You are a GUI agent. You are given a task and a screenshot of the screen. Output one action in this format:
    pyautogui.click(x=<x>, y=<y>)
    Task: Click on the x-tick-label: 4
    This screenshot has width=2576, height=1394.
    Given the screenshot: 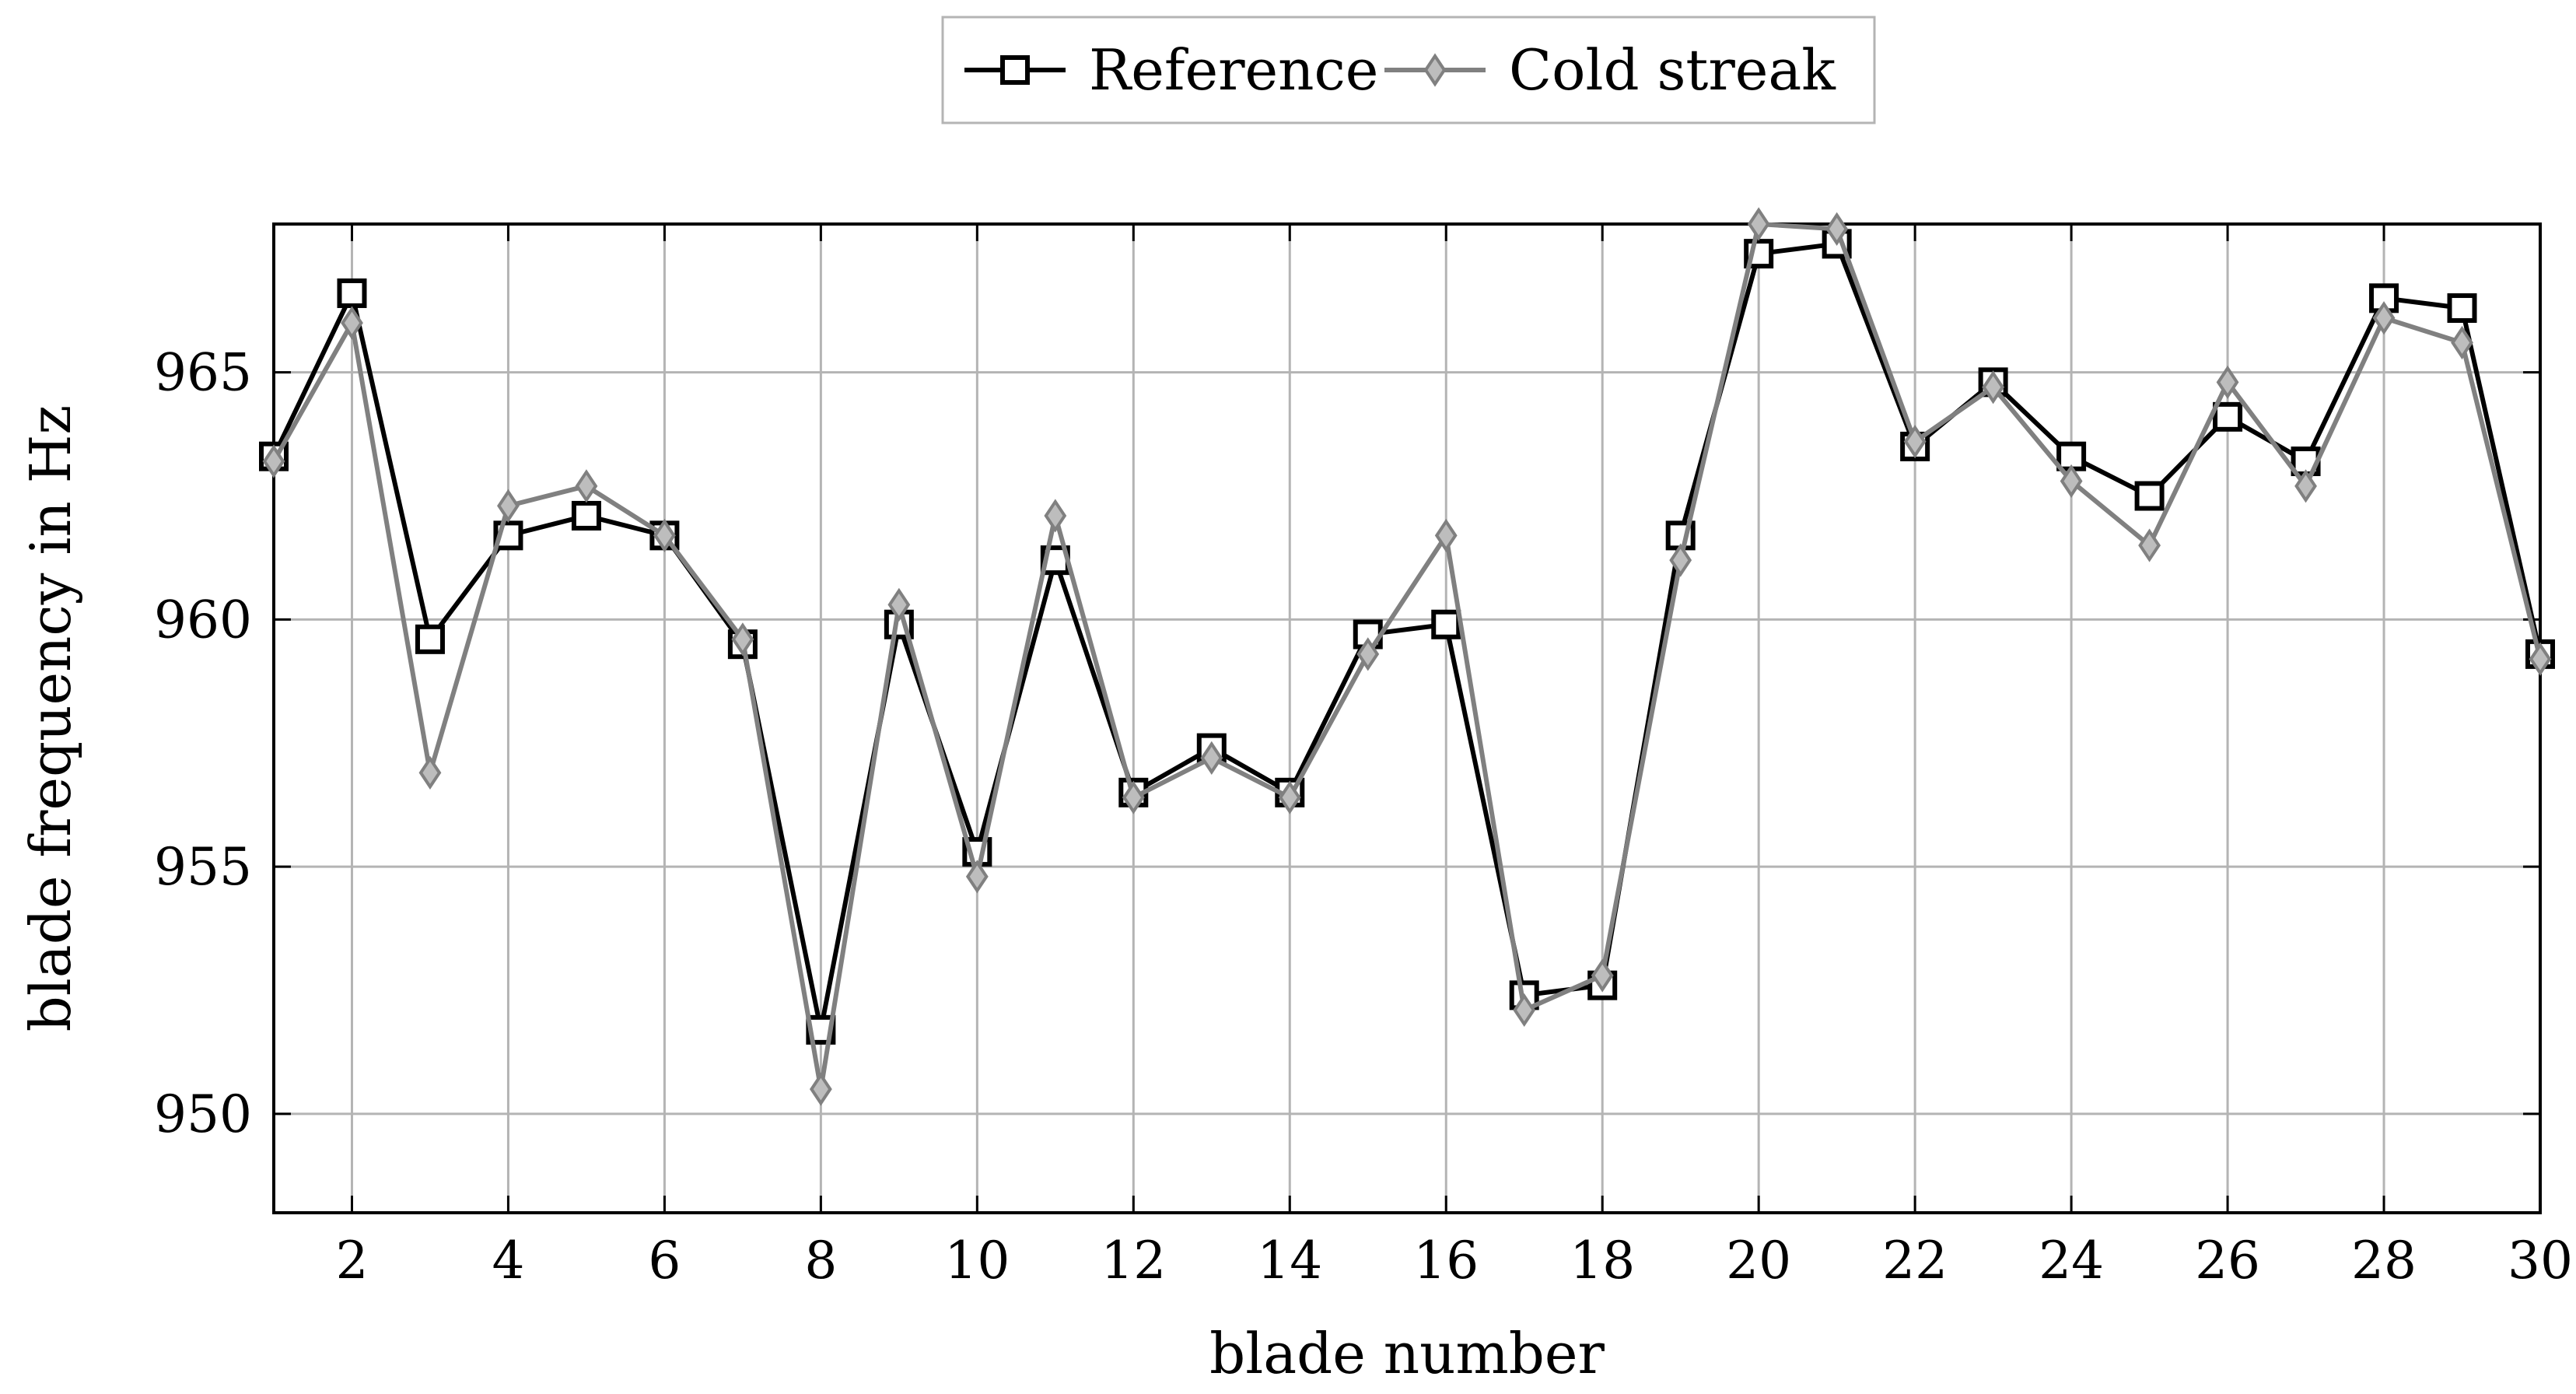 What is the action you would take?
    pyautogui.click(x=508, y=1261)
    